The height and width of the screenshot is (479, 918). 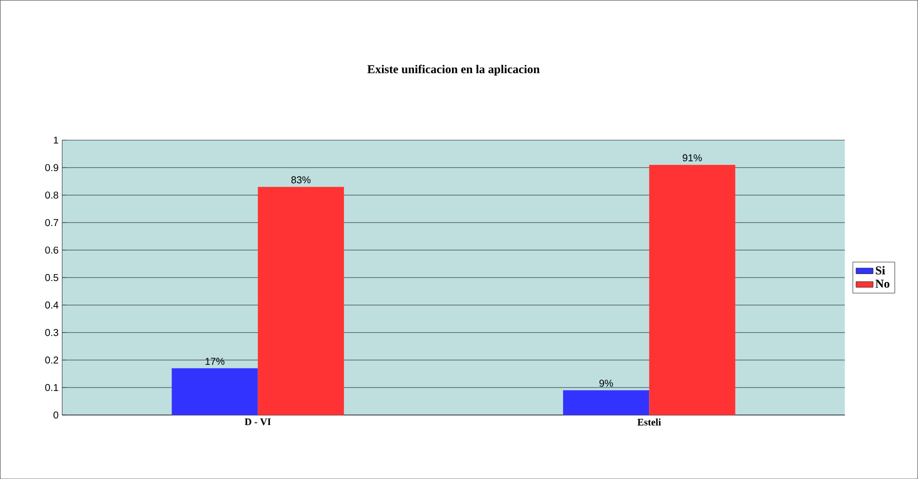 What do you see at coordinates (51, 168) in the screenshot?
I see `y-tick-label: 0.9` at bounding box center [51, 168].